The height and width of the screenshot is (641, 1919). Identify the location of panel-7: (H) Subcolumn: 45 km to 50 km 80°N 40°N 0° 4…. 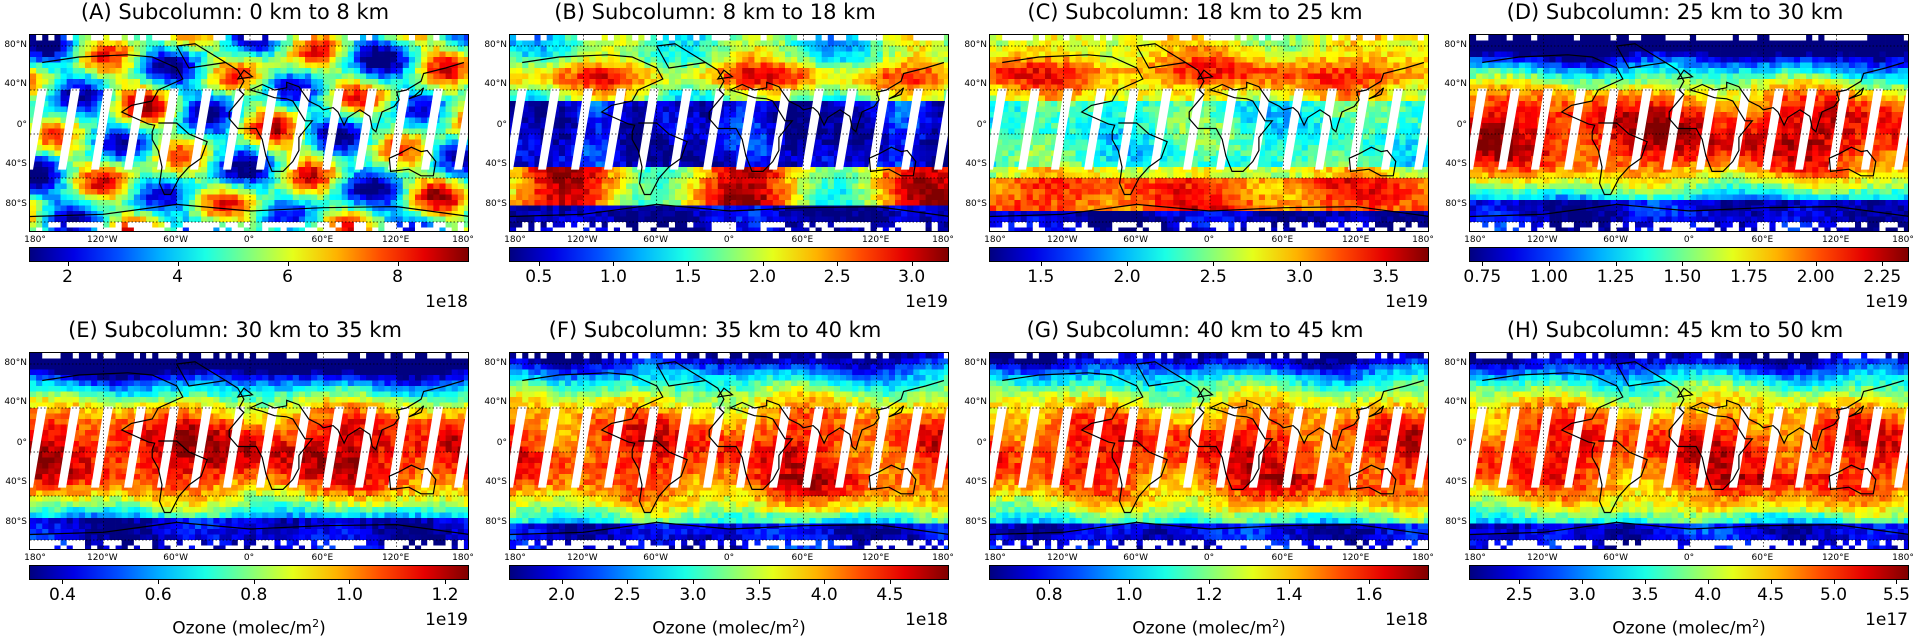
(1677, 478).